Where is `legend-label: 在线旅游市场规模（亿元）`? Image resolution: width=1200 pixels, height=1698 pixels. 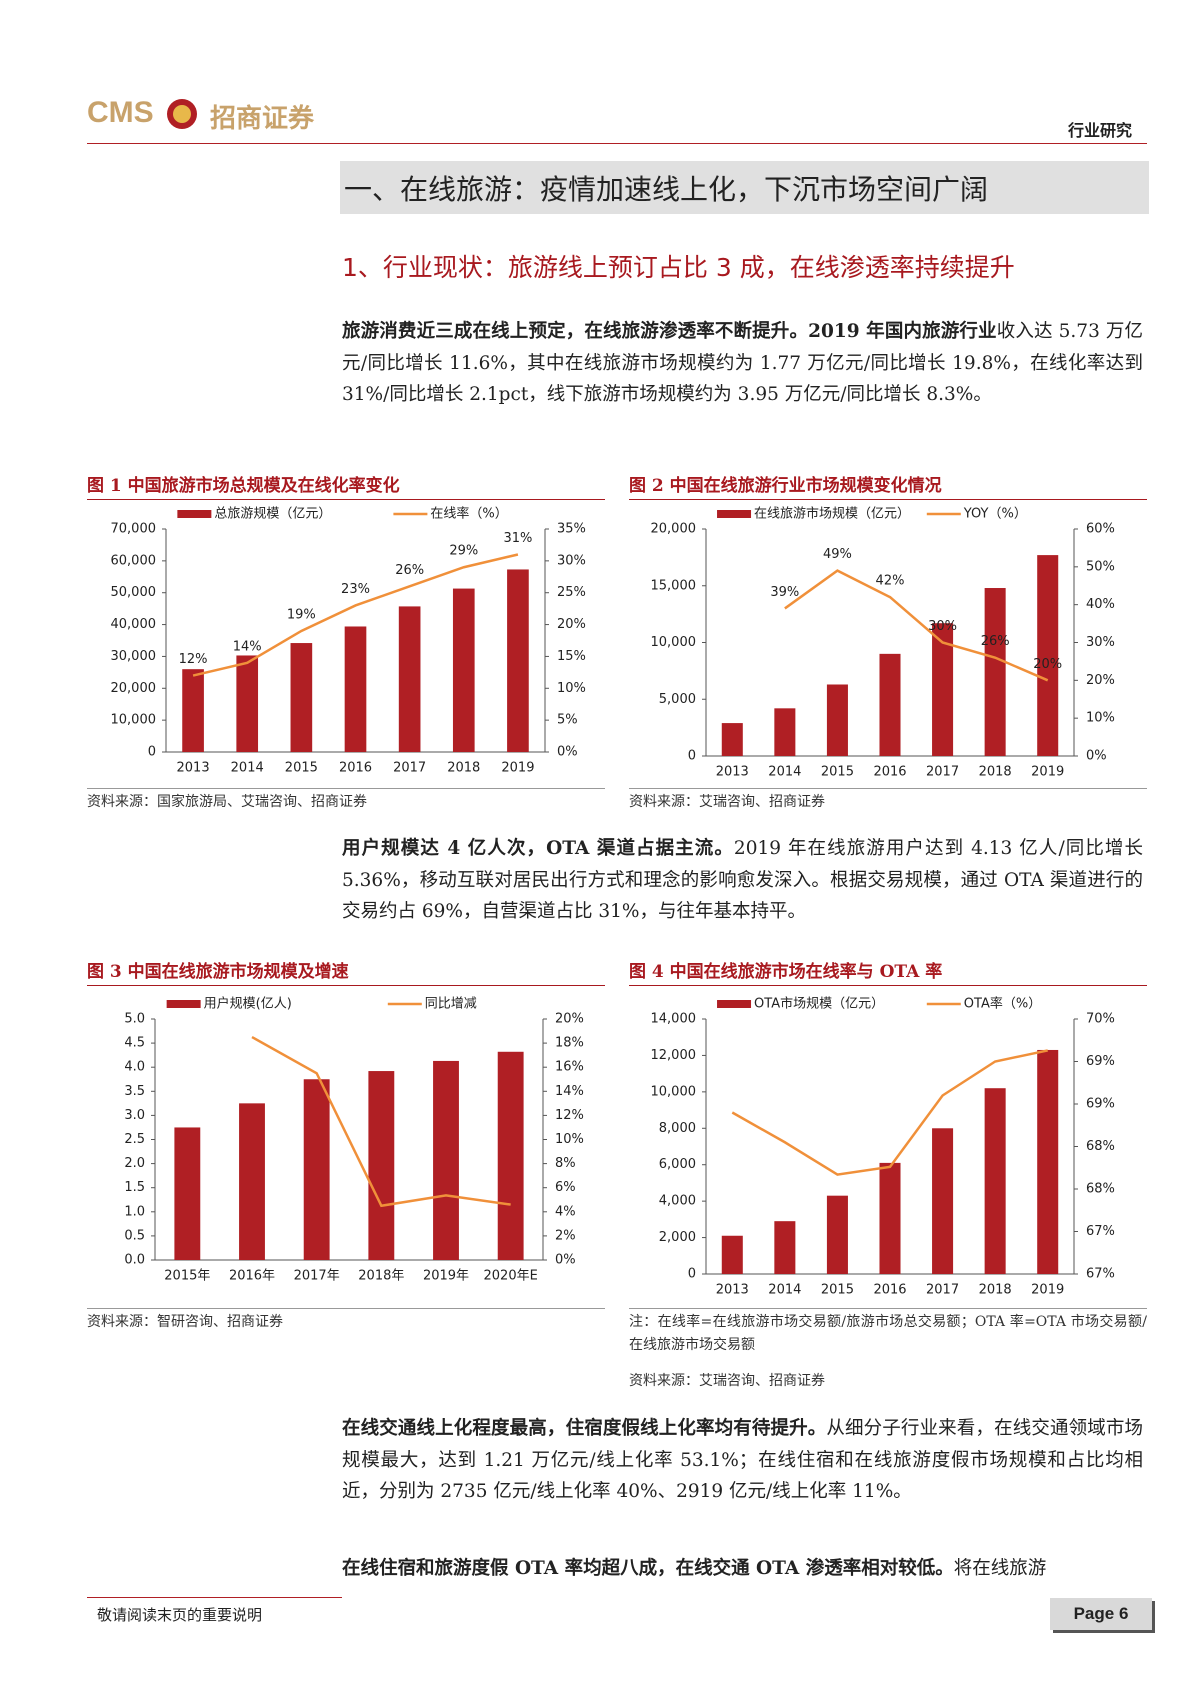 legend-label: 在线旅游市场规模（亿元） is located at coordinates (832, 514).